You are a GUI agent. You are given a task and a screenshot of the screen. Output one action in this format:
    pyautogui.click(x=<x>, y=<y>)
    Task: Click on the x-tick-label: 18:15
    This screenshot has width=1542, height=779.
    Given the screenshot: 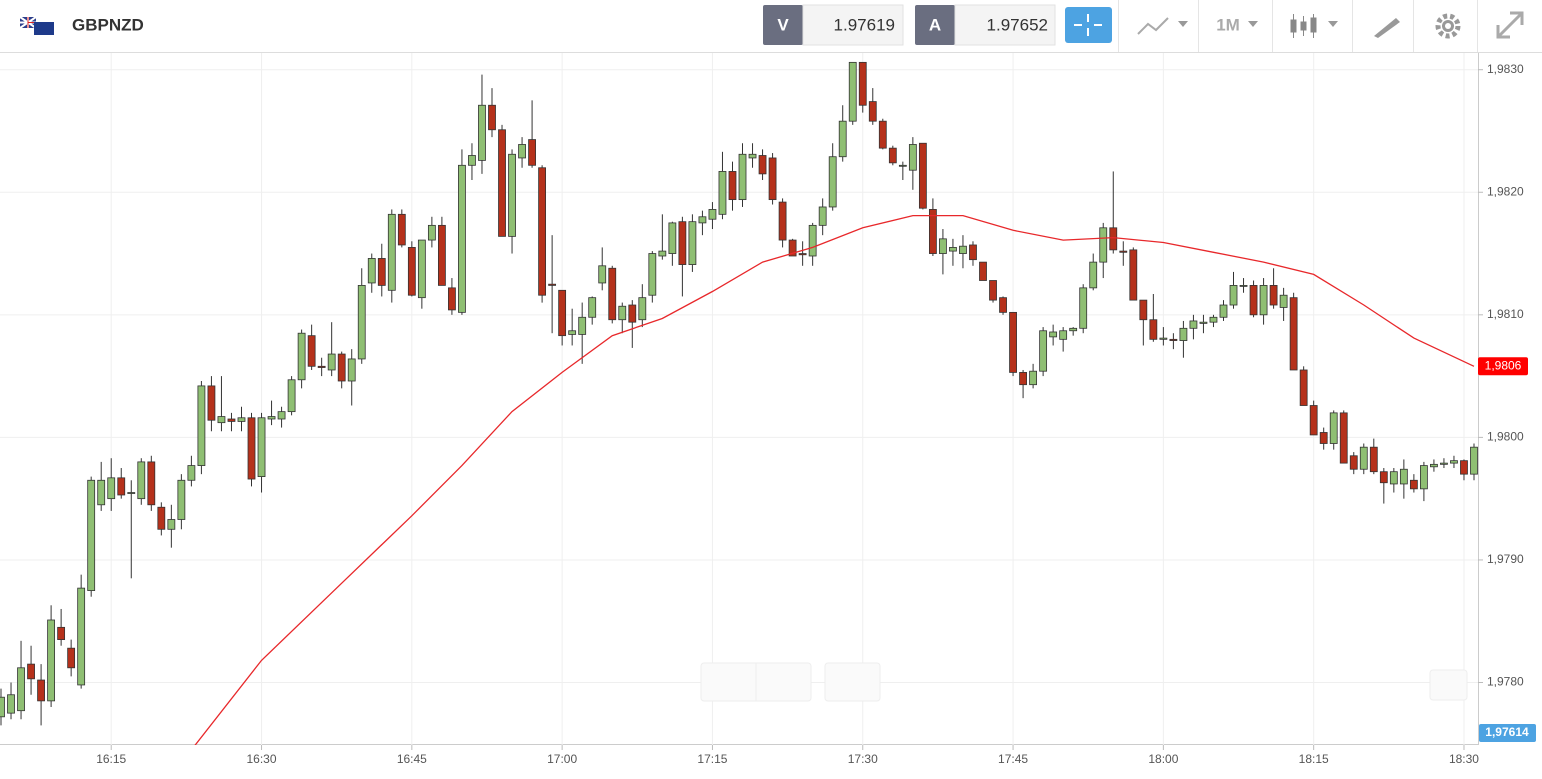 What is the action you would take?
    pyautogui.click(x=1314, y=759)
    